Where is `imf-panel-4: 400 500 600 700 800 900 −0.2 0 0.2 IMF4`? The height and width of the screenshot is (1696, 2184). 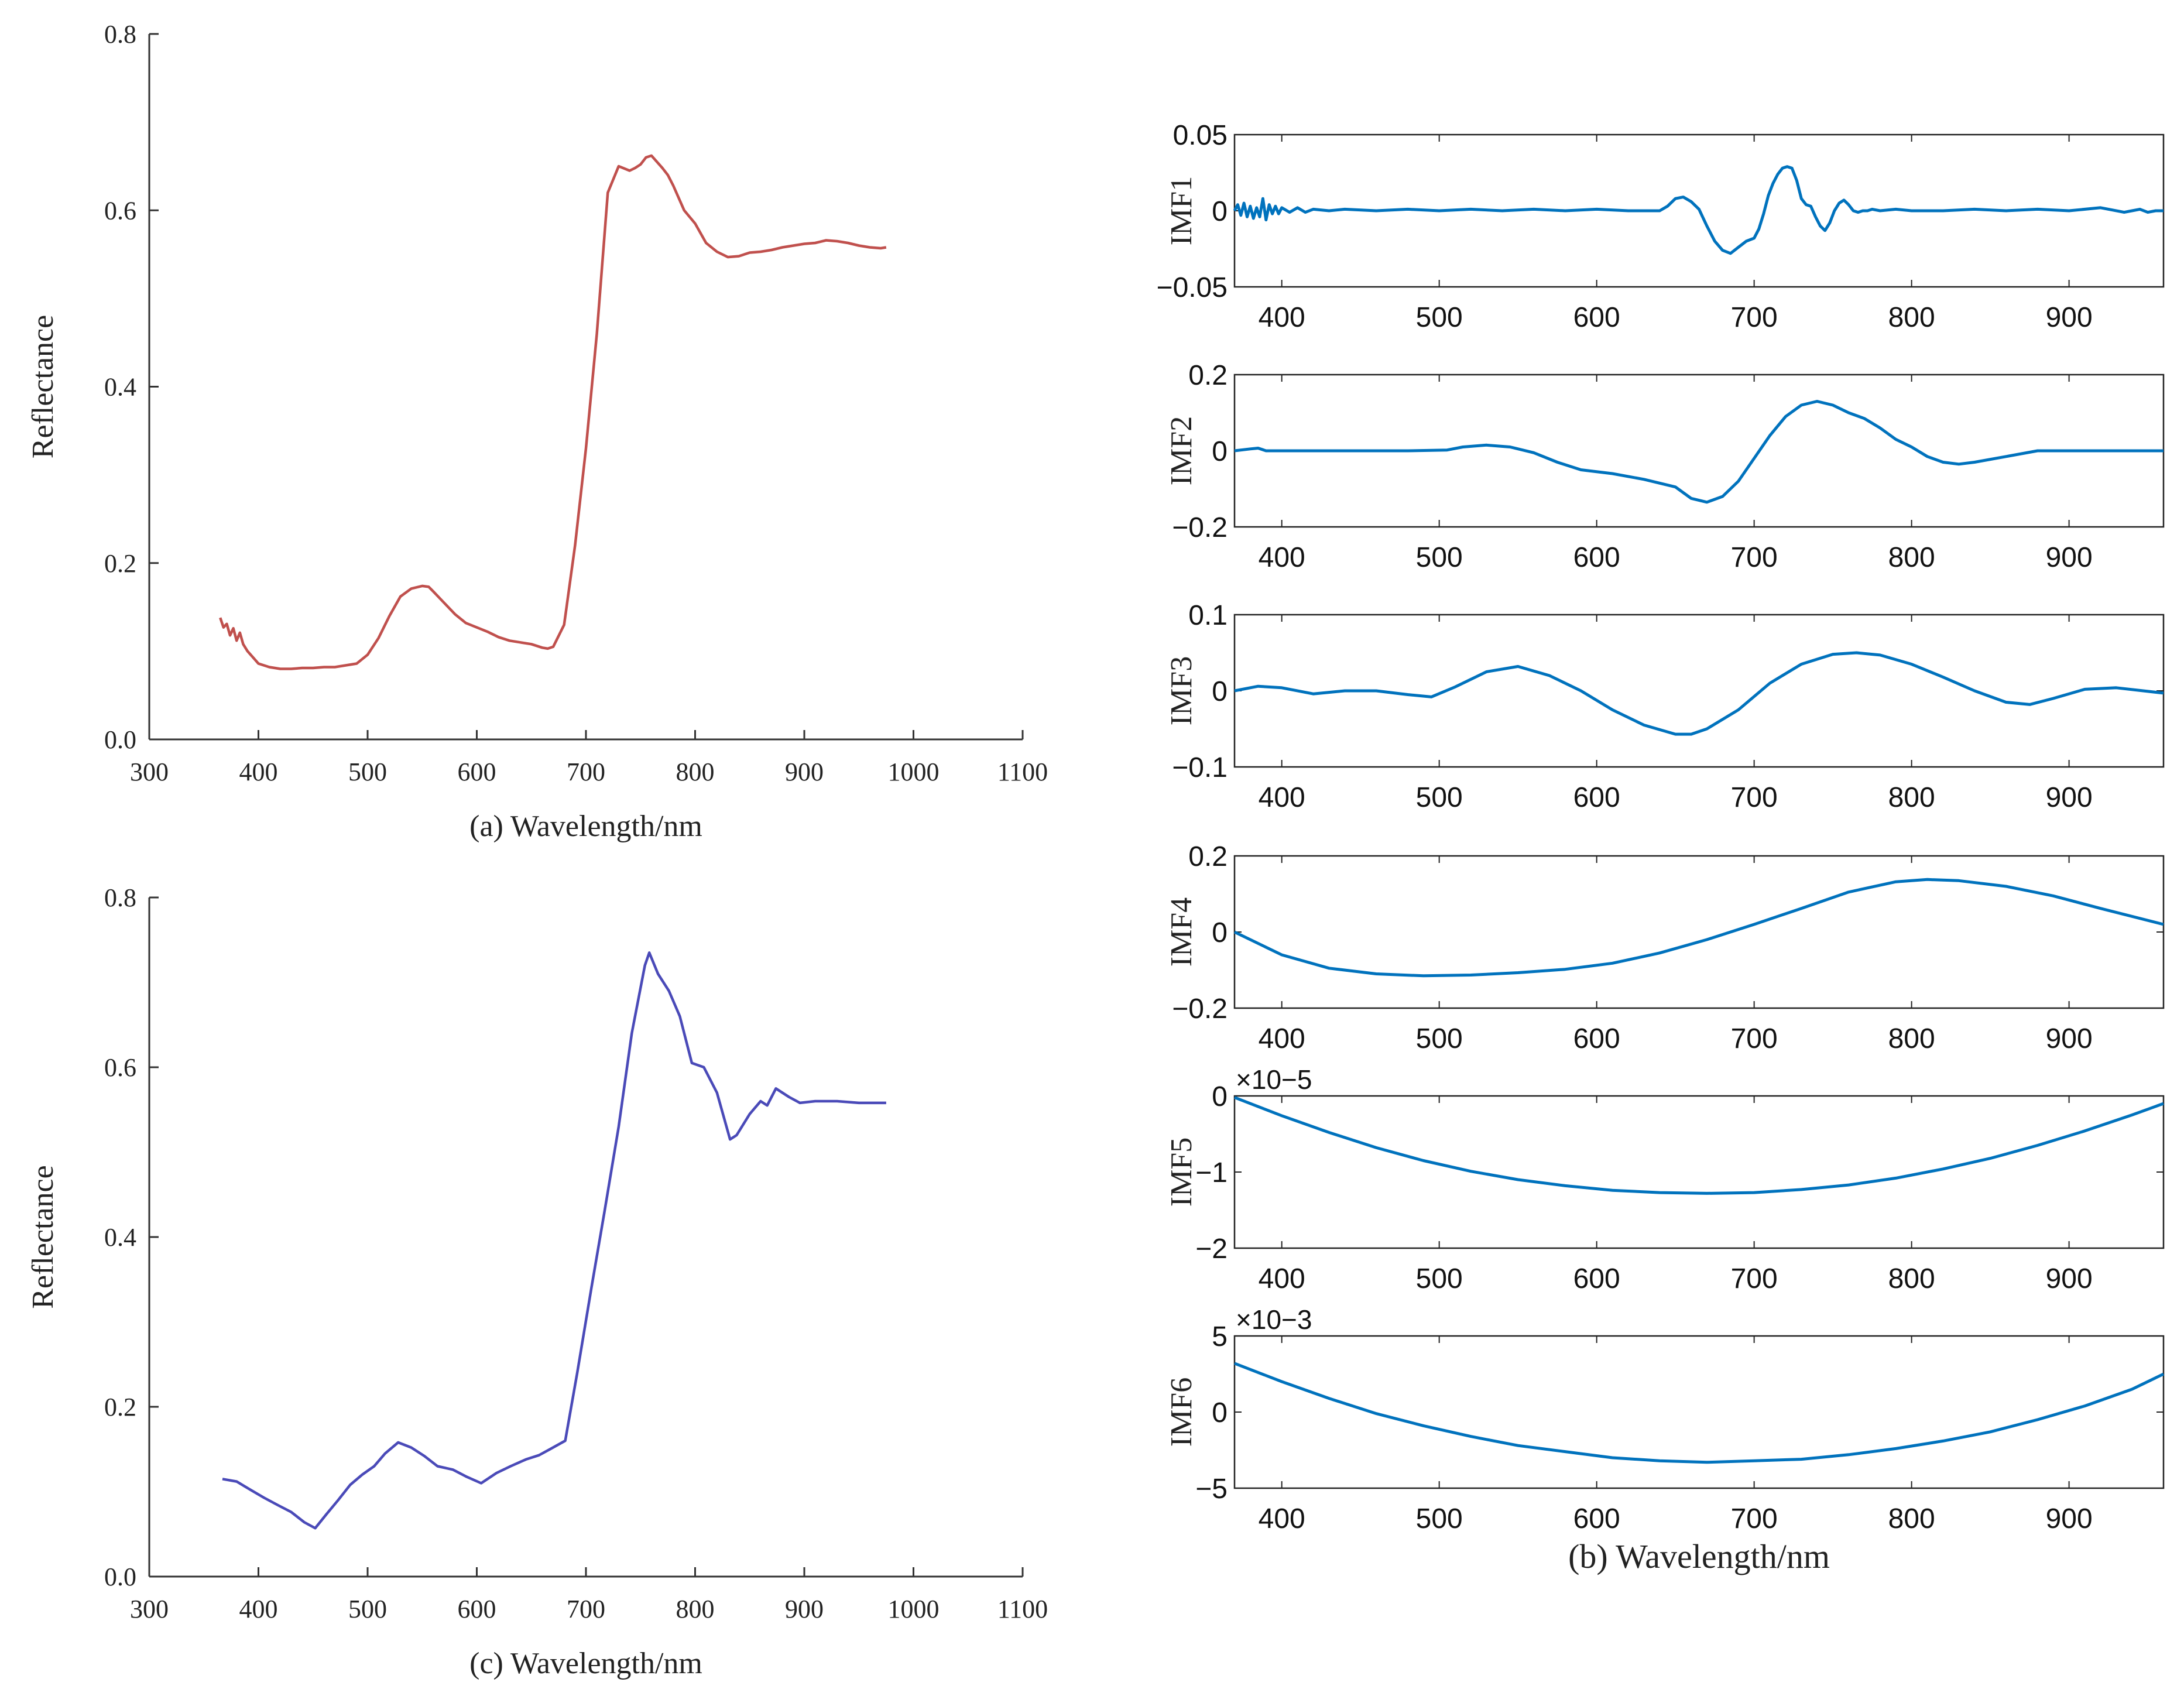
imf-panel-4: 400 500 600 700 800 900 −0.2 0 0.2 IMF4 is located at coordinates (1665, 947).